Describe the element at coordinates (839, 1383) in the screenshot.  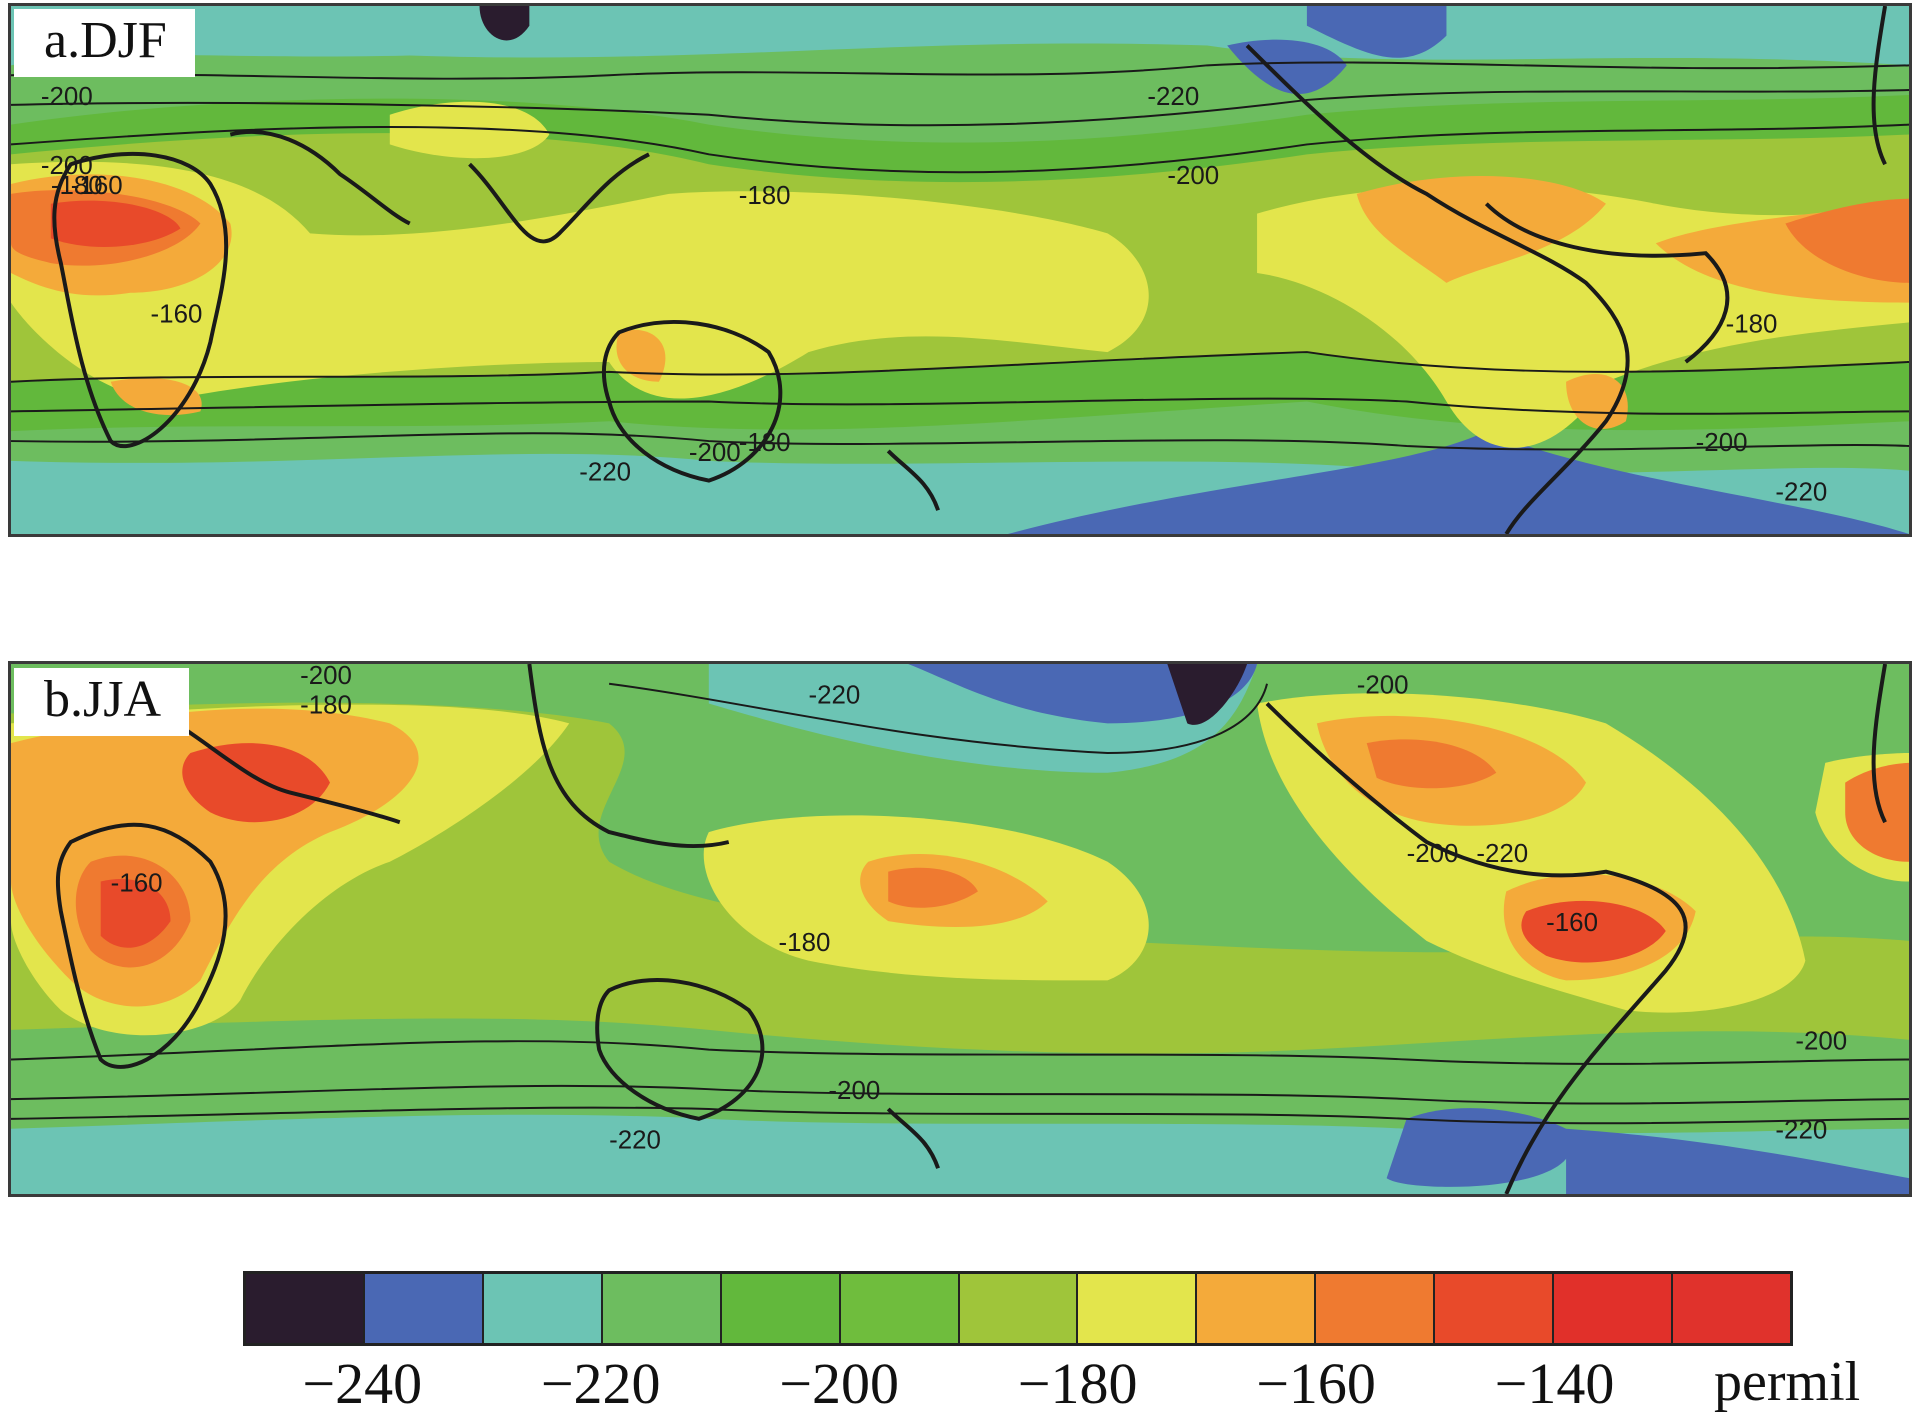
I see `colorbar-tick-label: −200` at that location.